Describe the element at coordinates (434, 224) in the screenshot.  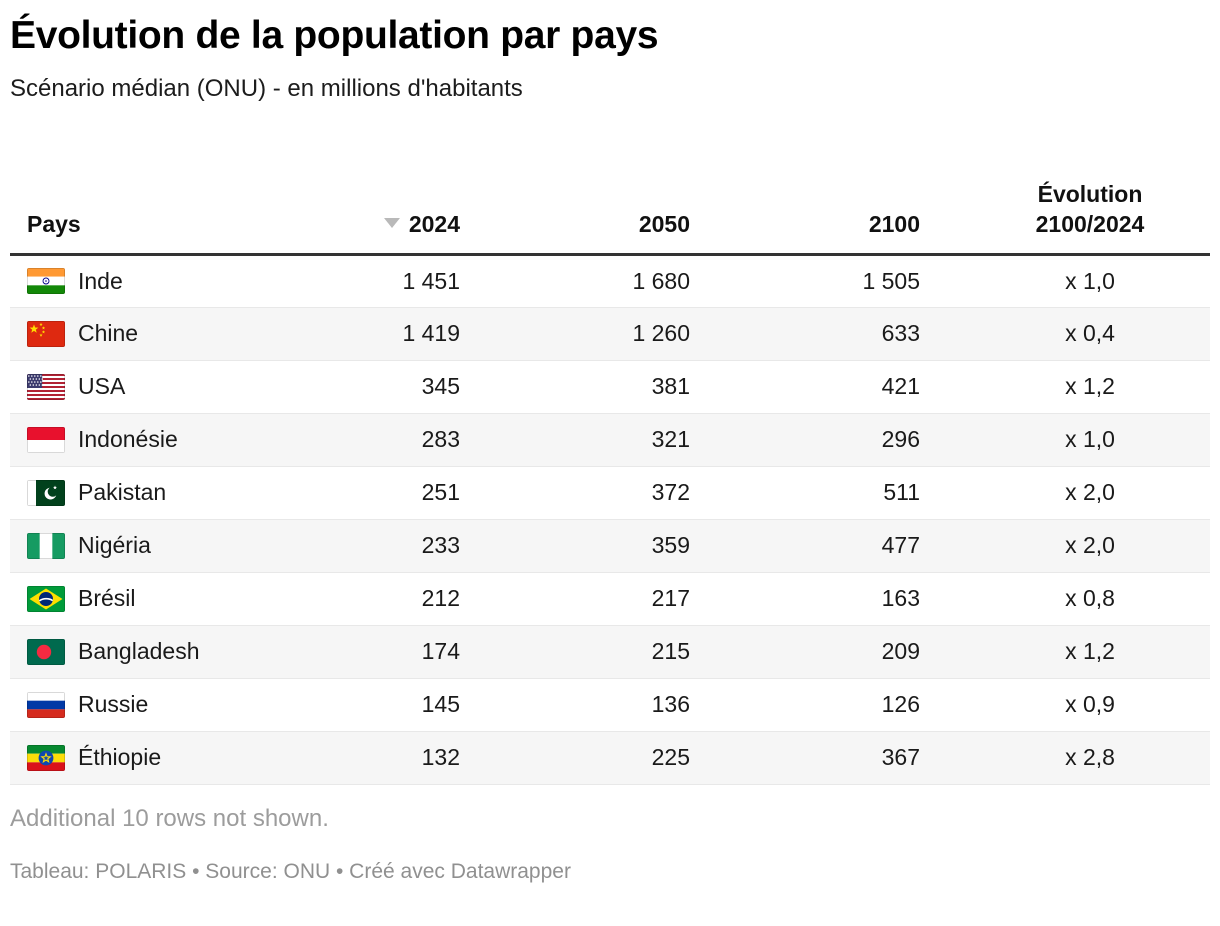
I see `column-header-label: 2024` at that location.